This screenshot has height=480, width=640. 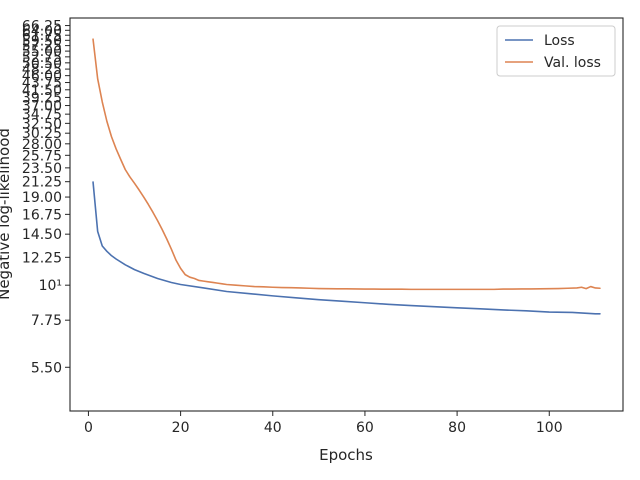 I want to click on y-tick-label: 12.25, so click(x=42, y=258).